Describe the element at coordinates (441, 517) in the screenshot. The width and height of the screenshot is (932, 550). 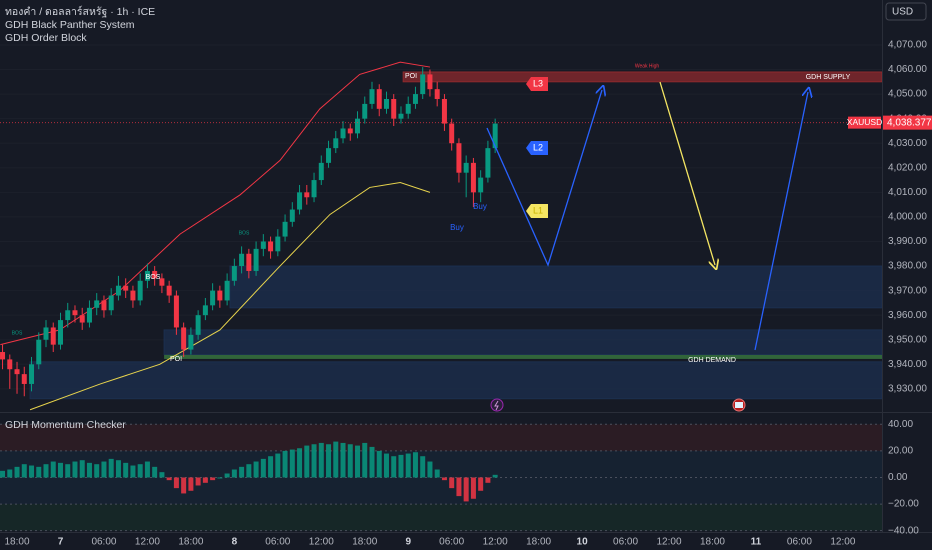
I see `oversold-band` at that location.